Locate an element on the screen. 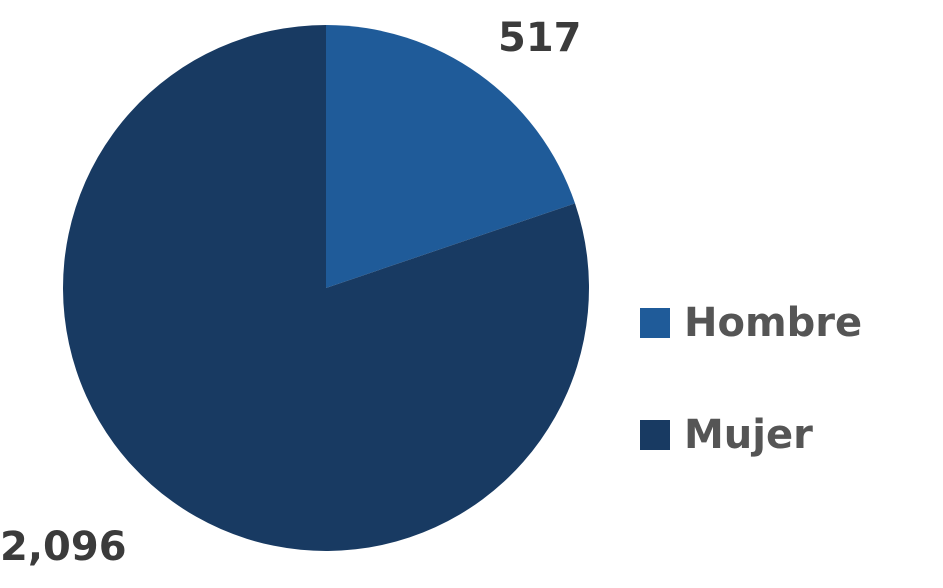 The height and width of the screenshot is (588, 943). legend-label-mujer: Mujer is located at coordinates (748, 435).